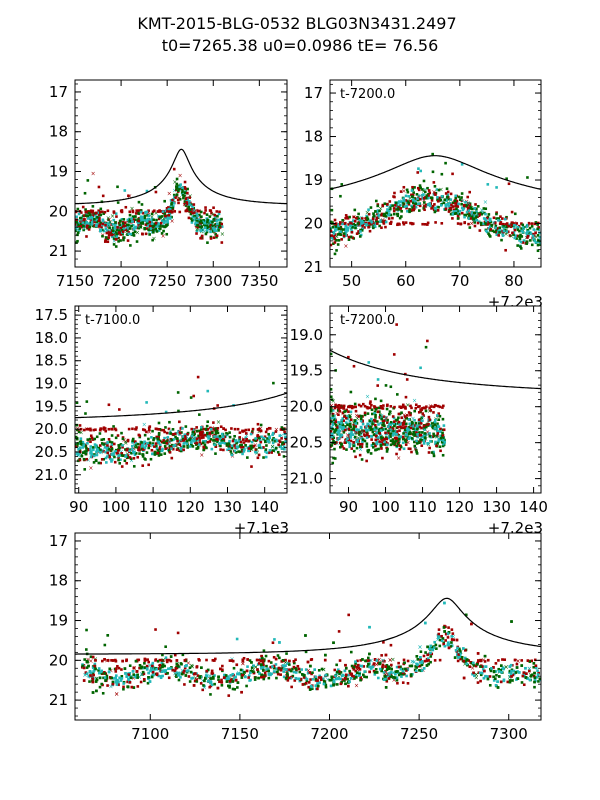 The width and height of the screenshot is (600, 800). Describe the element at coordinates (385, 507) in the screenshot. I see `panel-4-xtick-label: 100` at that location.